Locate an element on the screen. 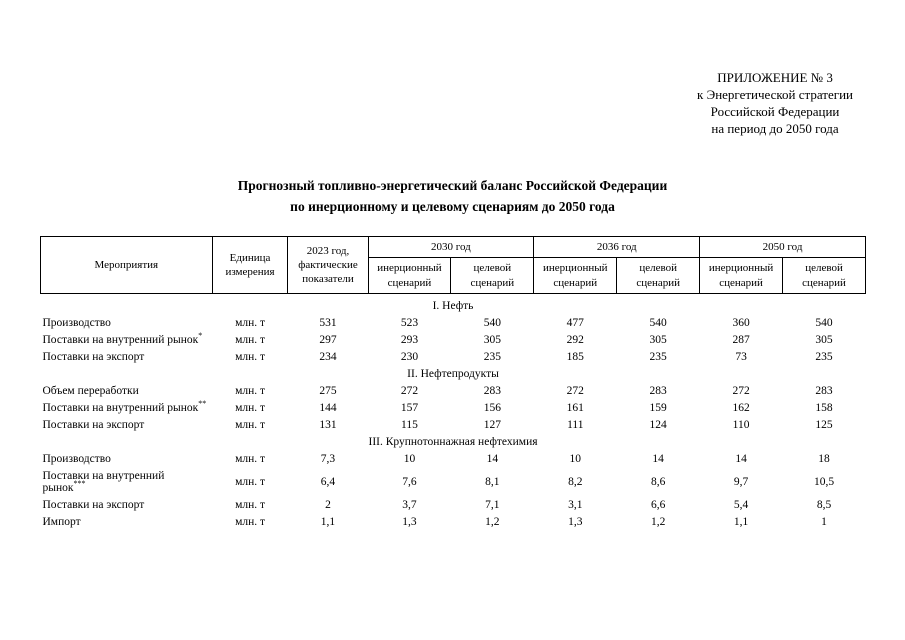 This screenshot has height=640, width=905. header-scenario-inertial-2036: инерционный сценарий is located at coordinates (575, 275).